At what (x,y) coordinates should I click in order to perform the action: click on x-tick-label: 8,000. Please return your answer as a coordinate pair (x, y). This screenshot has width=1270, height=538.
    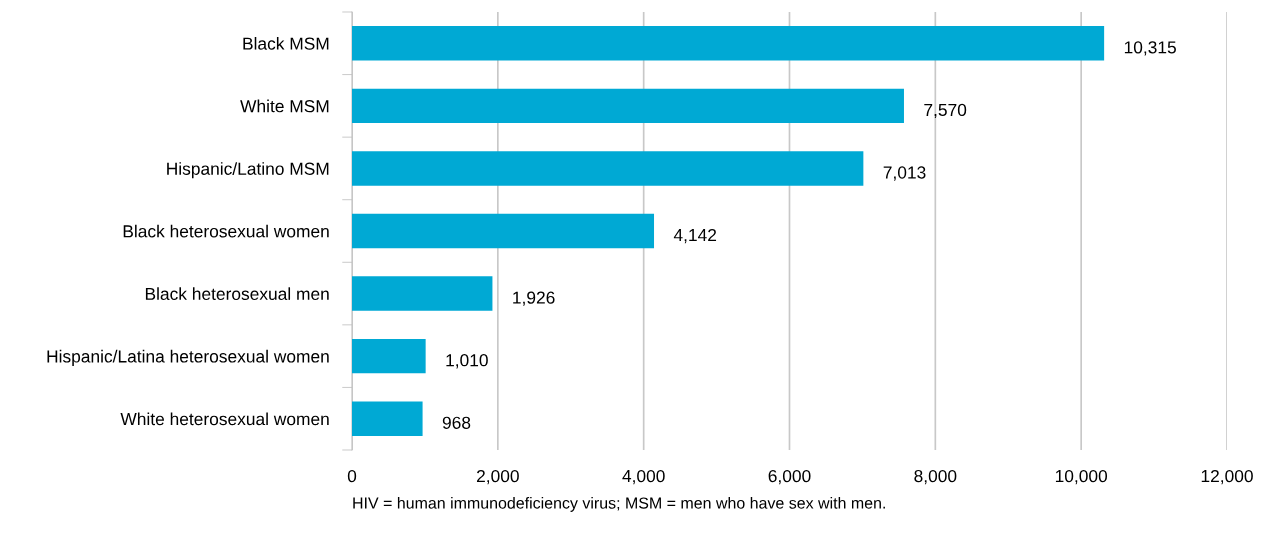
    Looking at the image, I should click on (935, 477).